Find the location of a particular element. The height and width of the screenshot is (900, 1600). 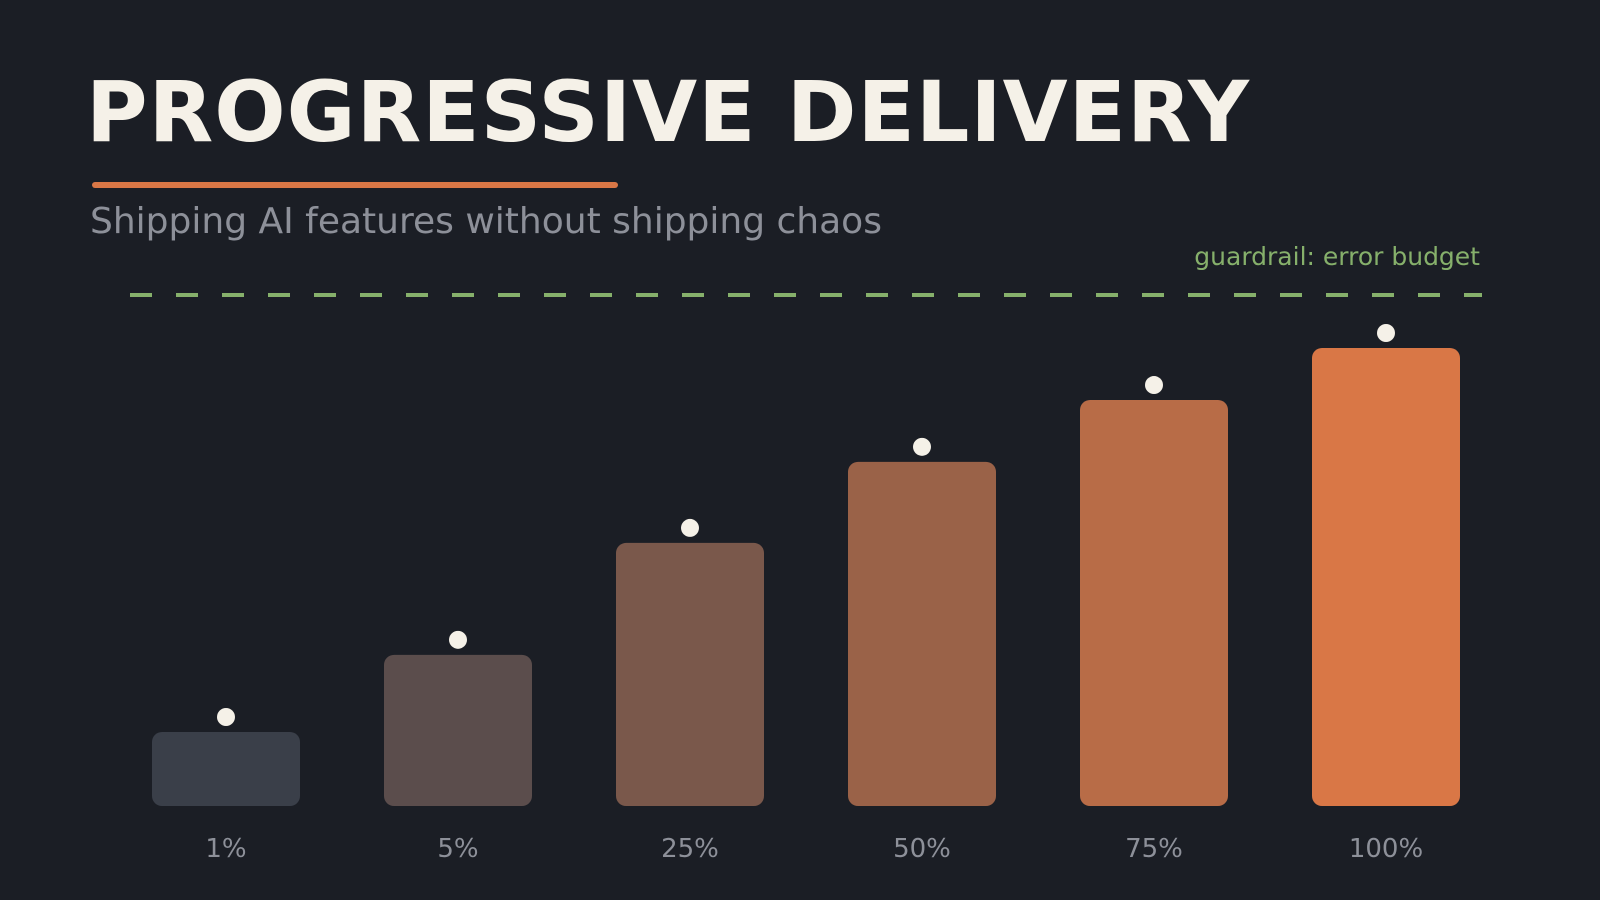

bar-75pct is located at coordinates (1154, 603).